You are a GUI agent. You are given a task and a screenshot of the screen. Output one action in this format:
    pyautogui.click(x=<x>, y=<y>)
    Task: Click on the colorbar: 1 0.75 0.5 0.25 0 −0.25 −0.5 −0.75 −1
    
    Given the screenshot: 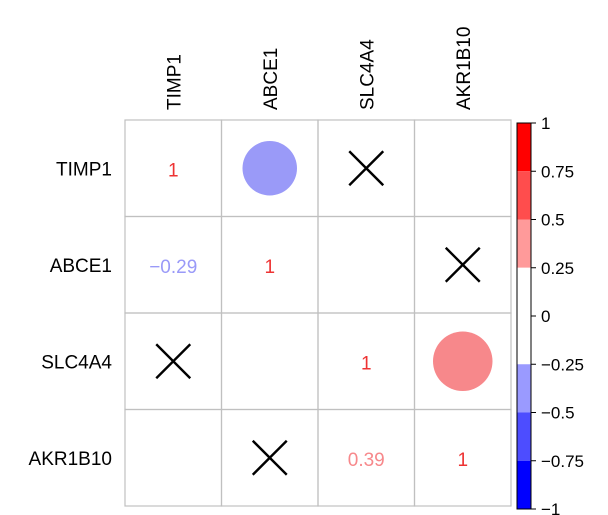 What is the action you would take?
    pyautogui.click(x=550, y=314)
    